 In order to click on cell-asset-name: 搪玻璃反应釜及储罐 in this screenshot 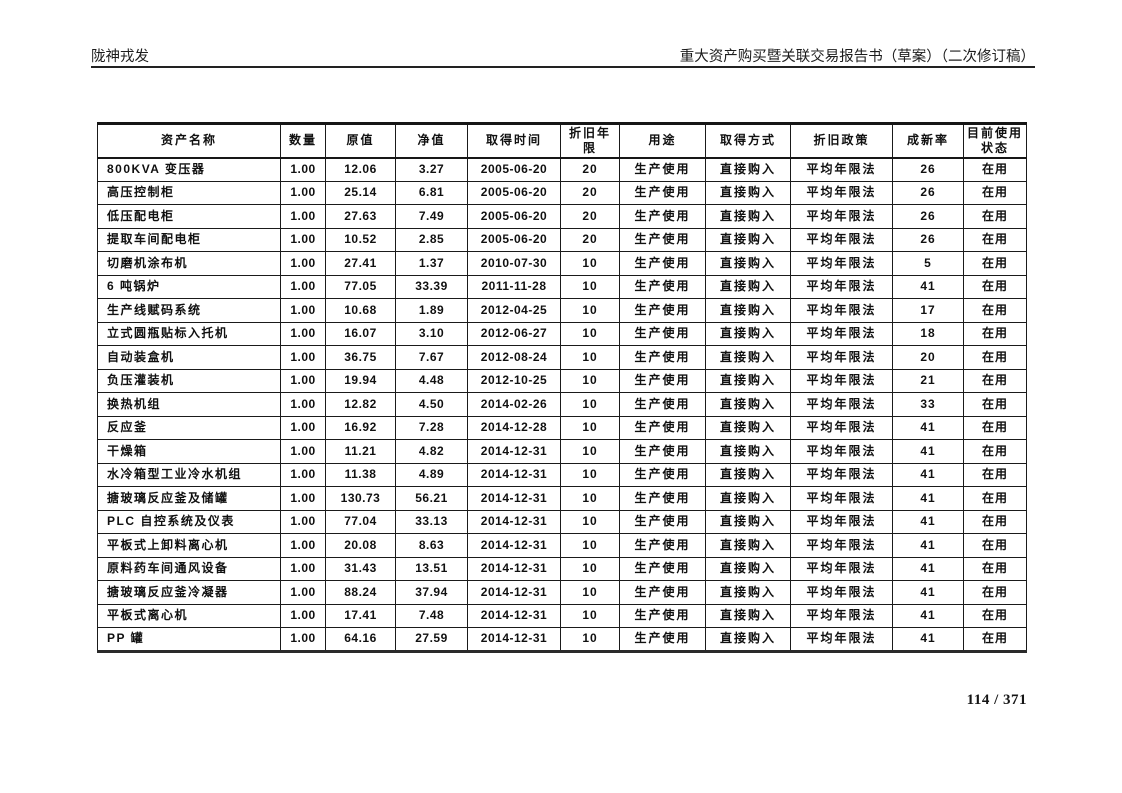, I will do `click(189, 498)`.